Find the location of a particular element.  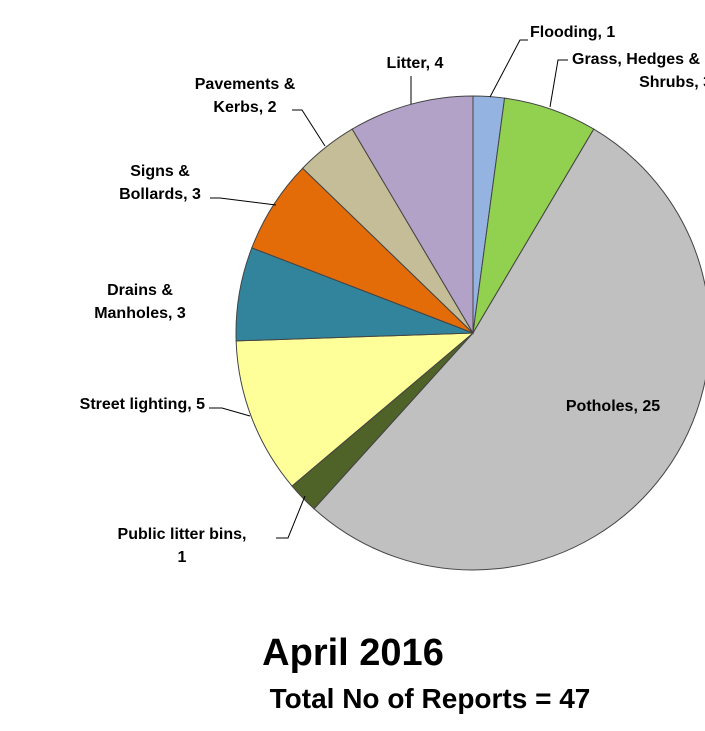

slice-label: Flooding, 1 is located at coordinates (572, 32).